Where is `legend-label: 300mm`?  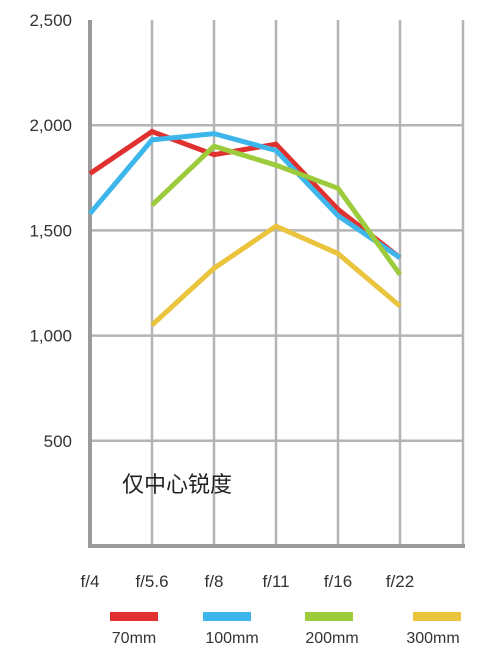 legend-label: 300mm is located at coordinates (432, 638).